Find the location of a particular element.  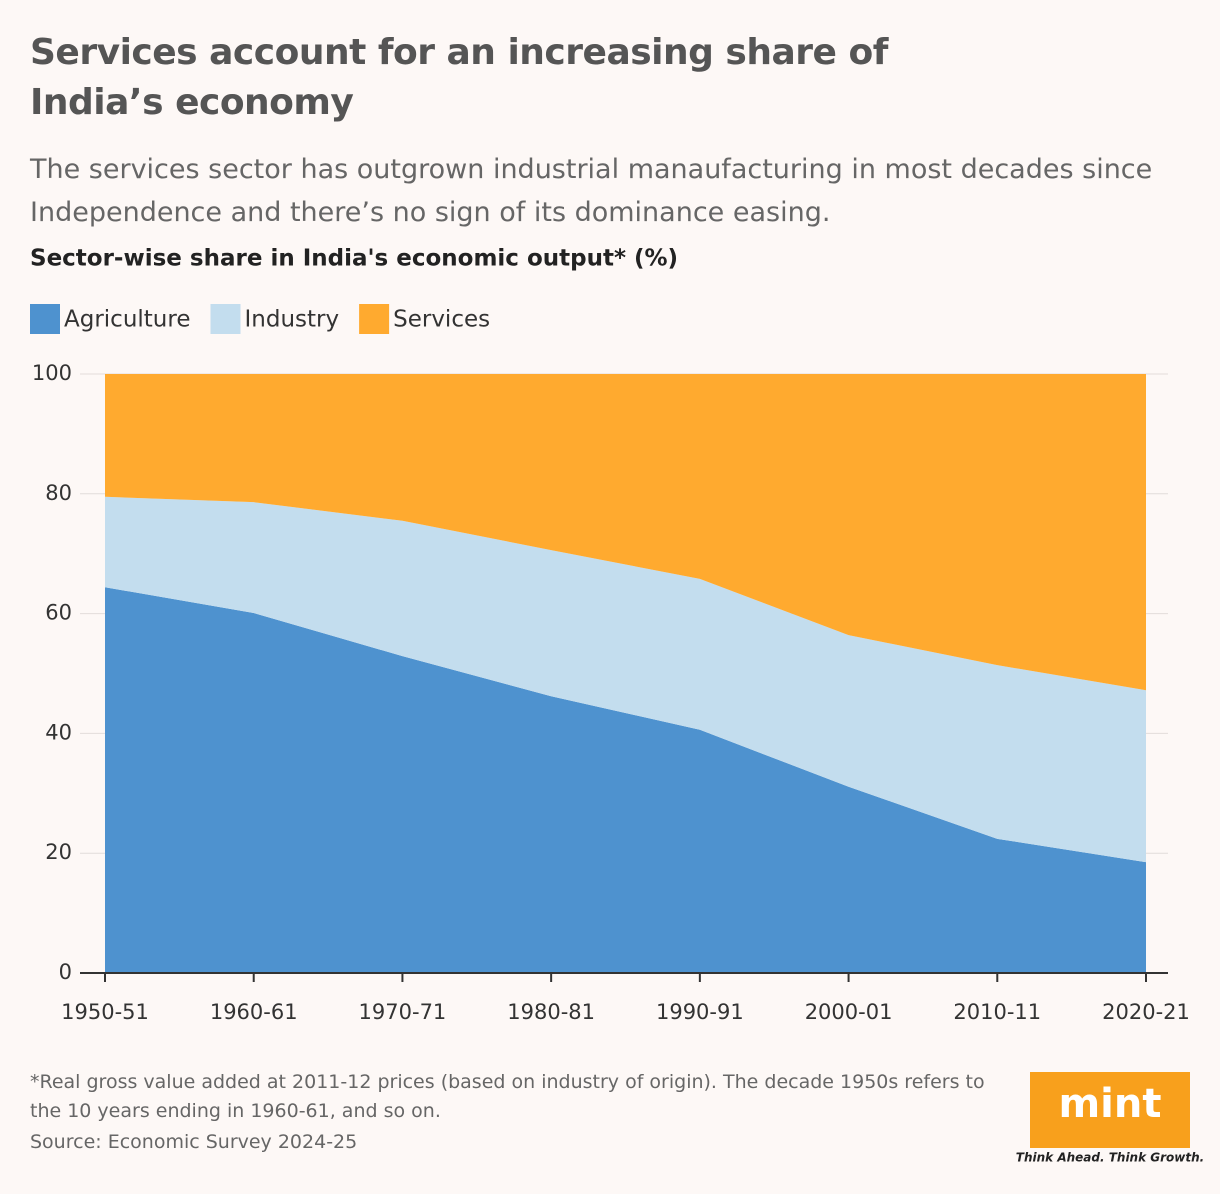

logo-box is located at coordinates (1110, 1110).